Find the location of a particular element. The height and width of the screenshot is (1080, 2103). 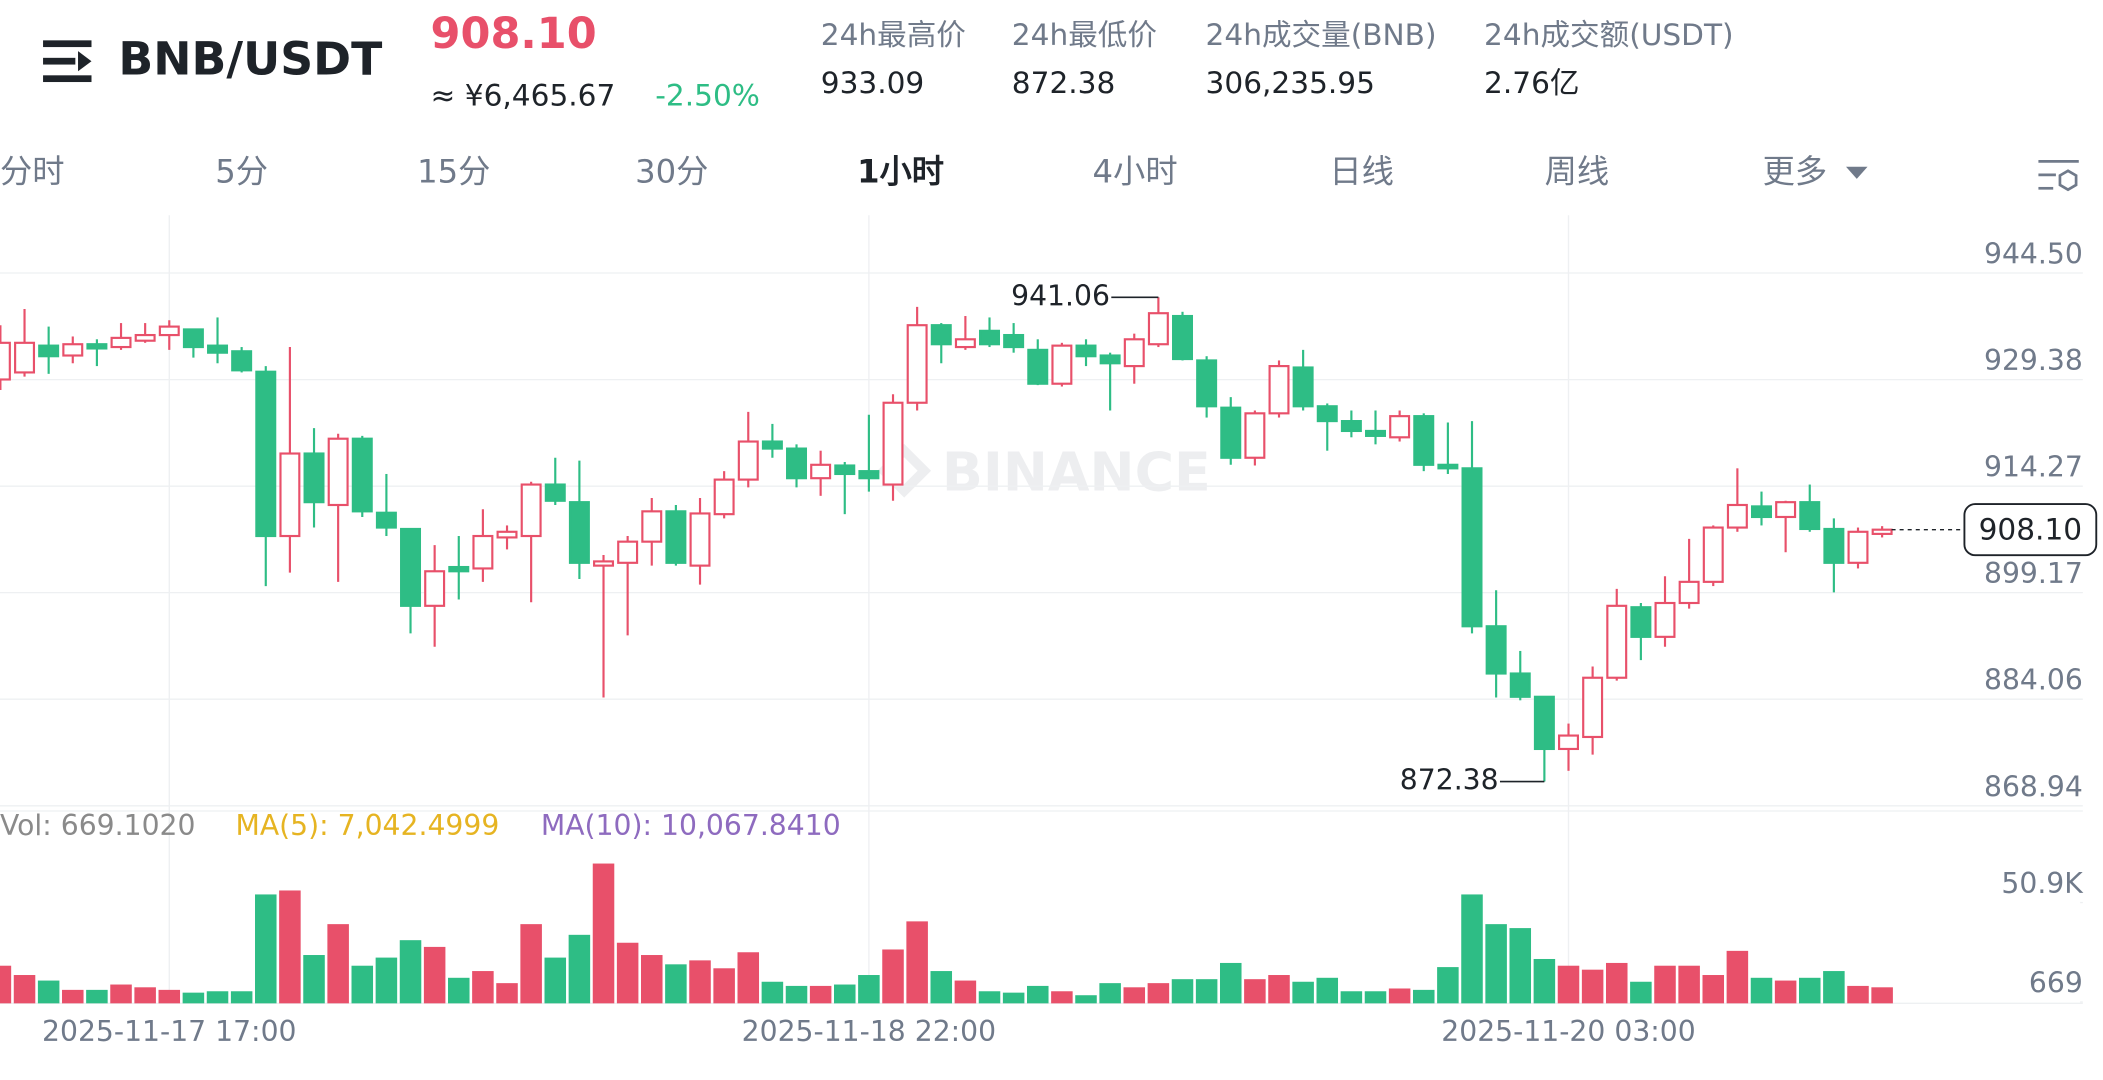

interval-tab: 4小时 is located at coordinates (1135, 172).